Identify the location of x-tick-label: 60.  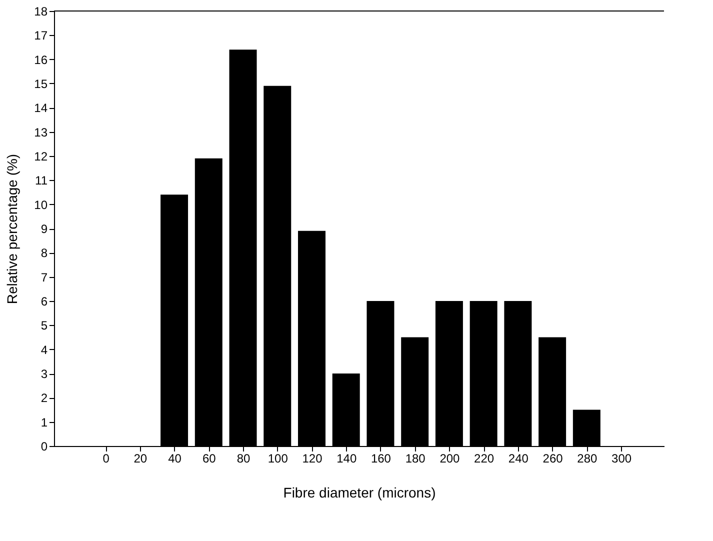
(209, 459).